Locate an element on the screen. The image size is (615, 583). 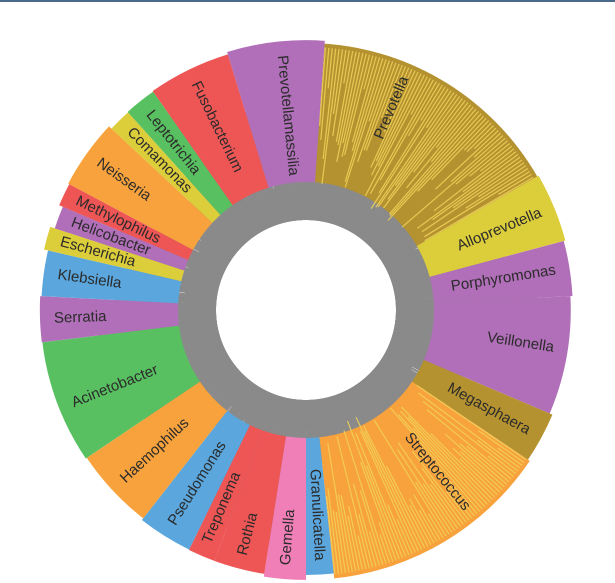
top-border-line is located at coordinates (307, 1).